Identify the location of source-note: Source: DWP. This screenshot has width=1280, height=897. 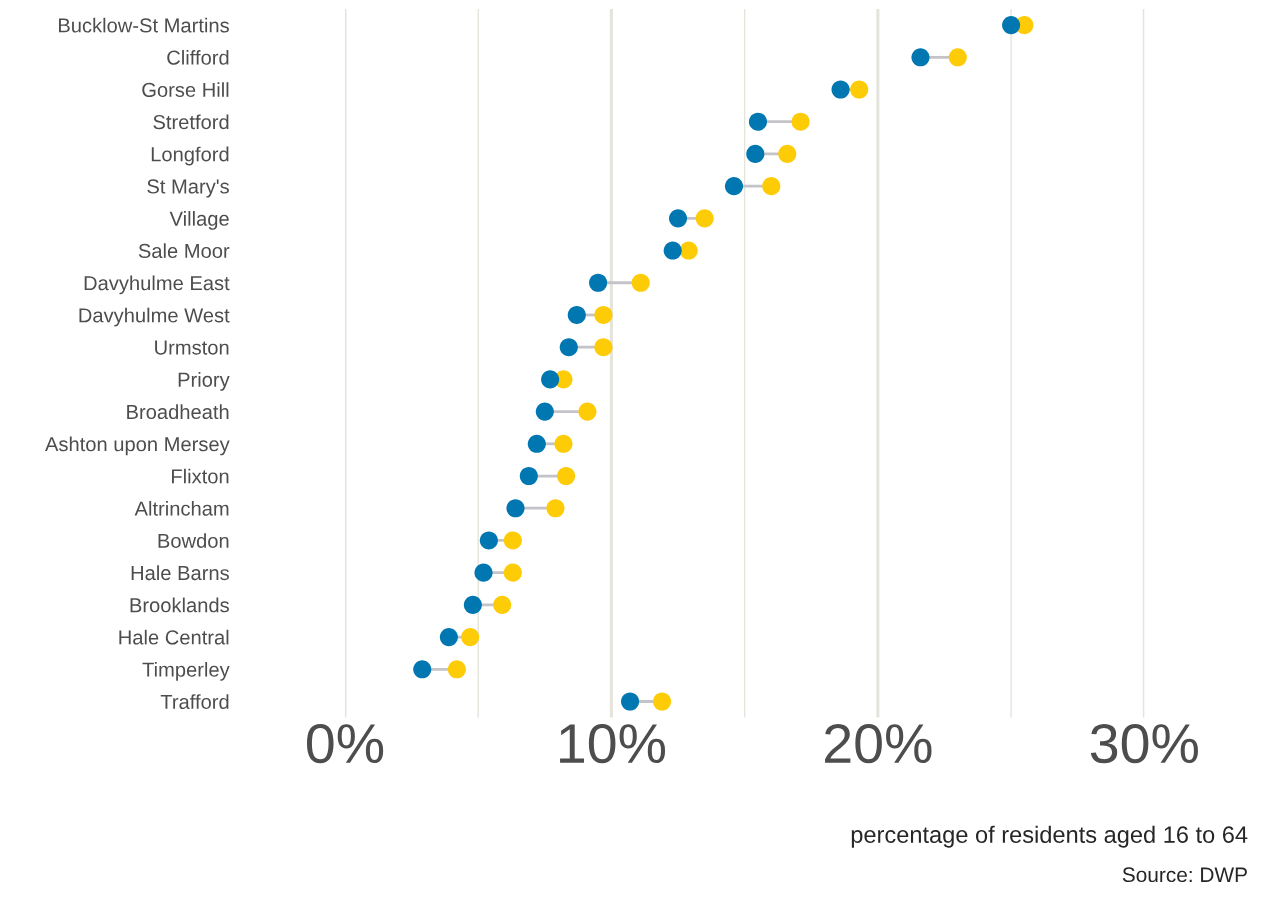
(1184, 875).